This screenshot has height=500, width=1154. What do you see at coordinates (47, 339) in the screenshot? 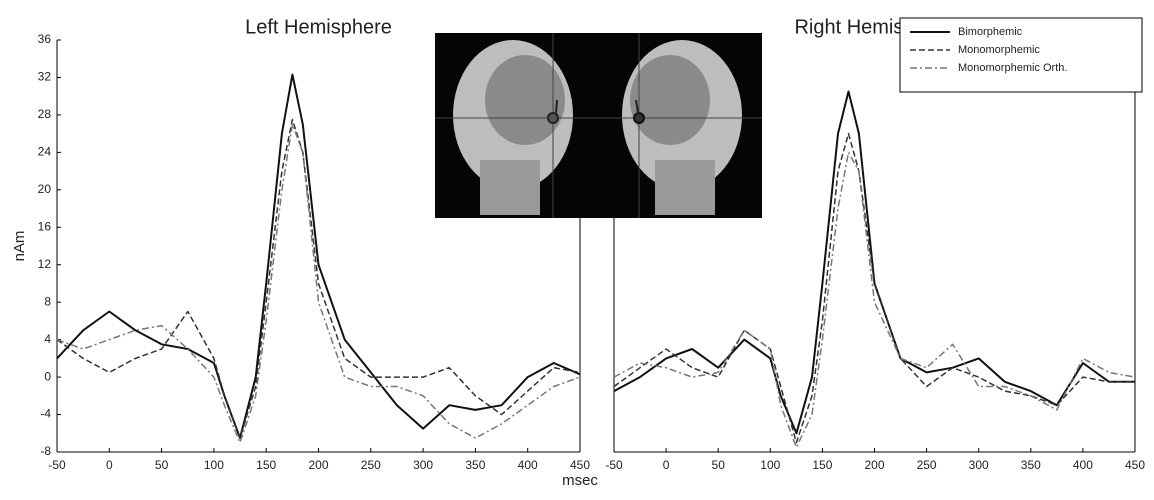
I see `y-tick-label: 4` at bounding box center [47, 339].